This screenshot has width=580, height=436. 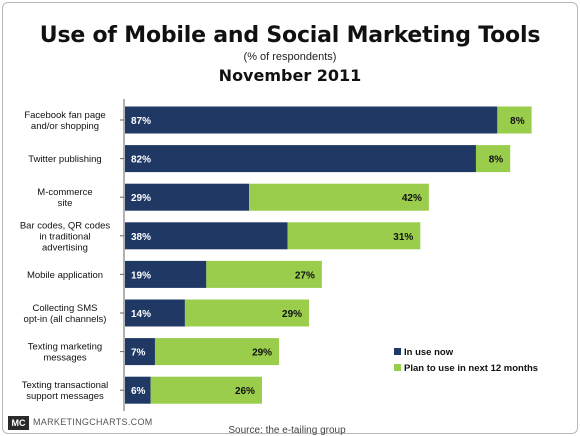 I want to click on category-label: Twitter publishing, so click(x=64, y=159).